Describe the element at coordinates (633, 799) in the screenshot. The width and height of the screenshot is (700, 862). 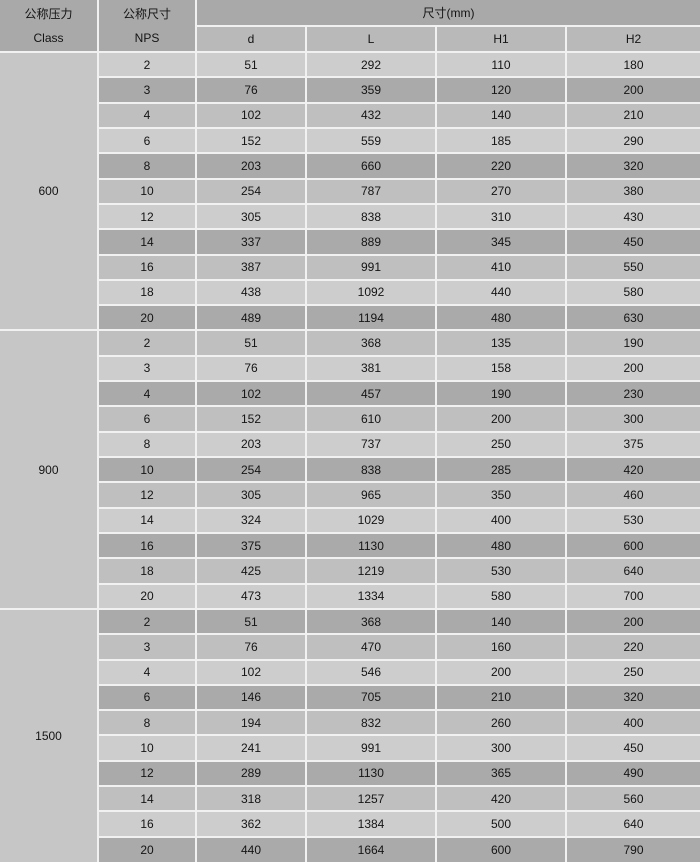
I see `h2-cell: 560` at that location.